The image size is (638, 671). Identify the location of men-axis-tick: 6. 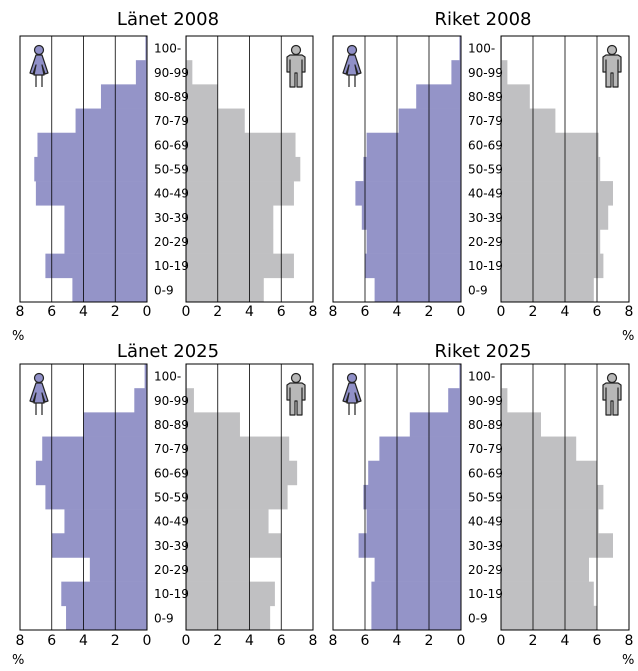
(281, 641).